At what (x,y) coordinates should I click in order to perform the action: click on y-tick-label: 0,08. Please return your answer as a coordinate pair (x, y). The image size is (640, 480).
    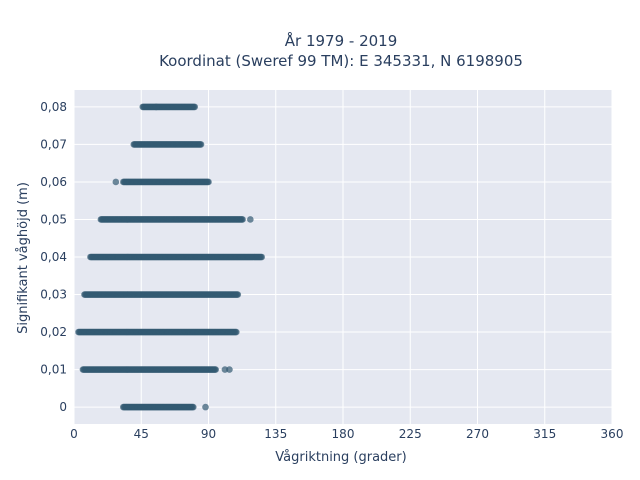
    Looking at the image, I should click on (53, 107).